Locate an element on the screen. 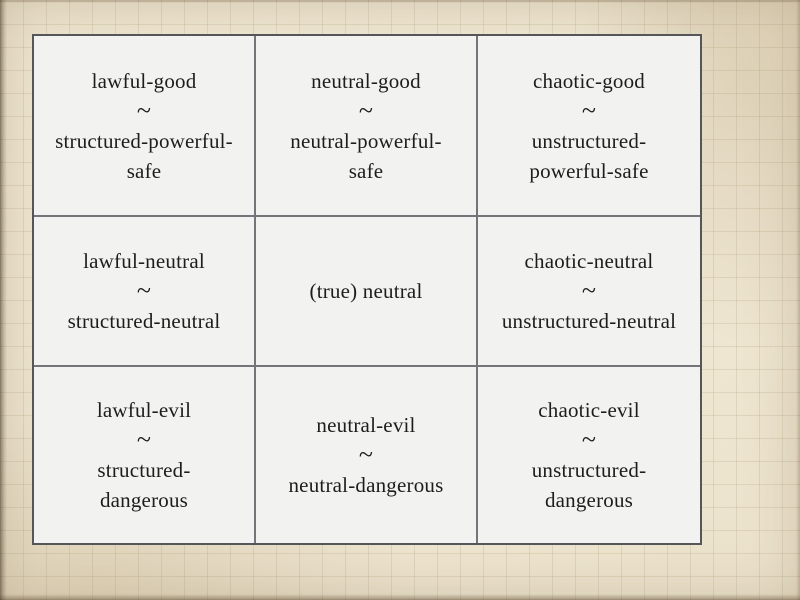 This screenshot has height=600, width=800. alignment-label: lawful-neutral is located at coordinates (144, 261).